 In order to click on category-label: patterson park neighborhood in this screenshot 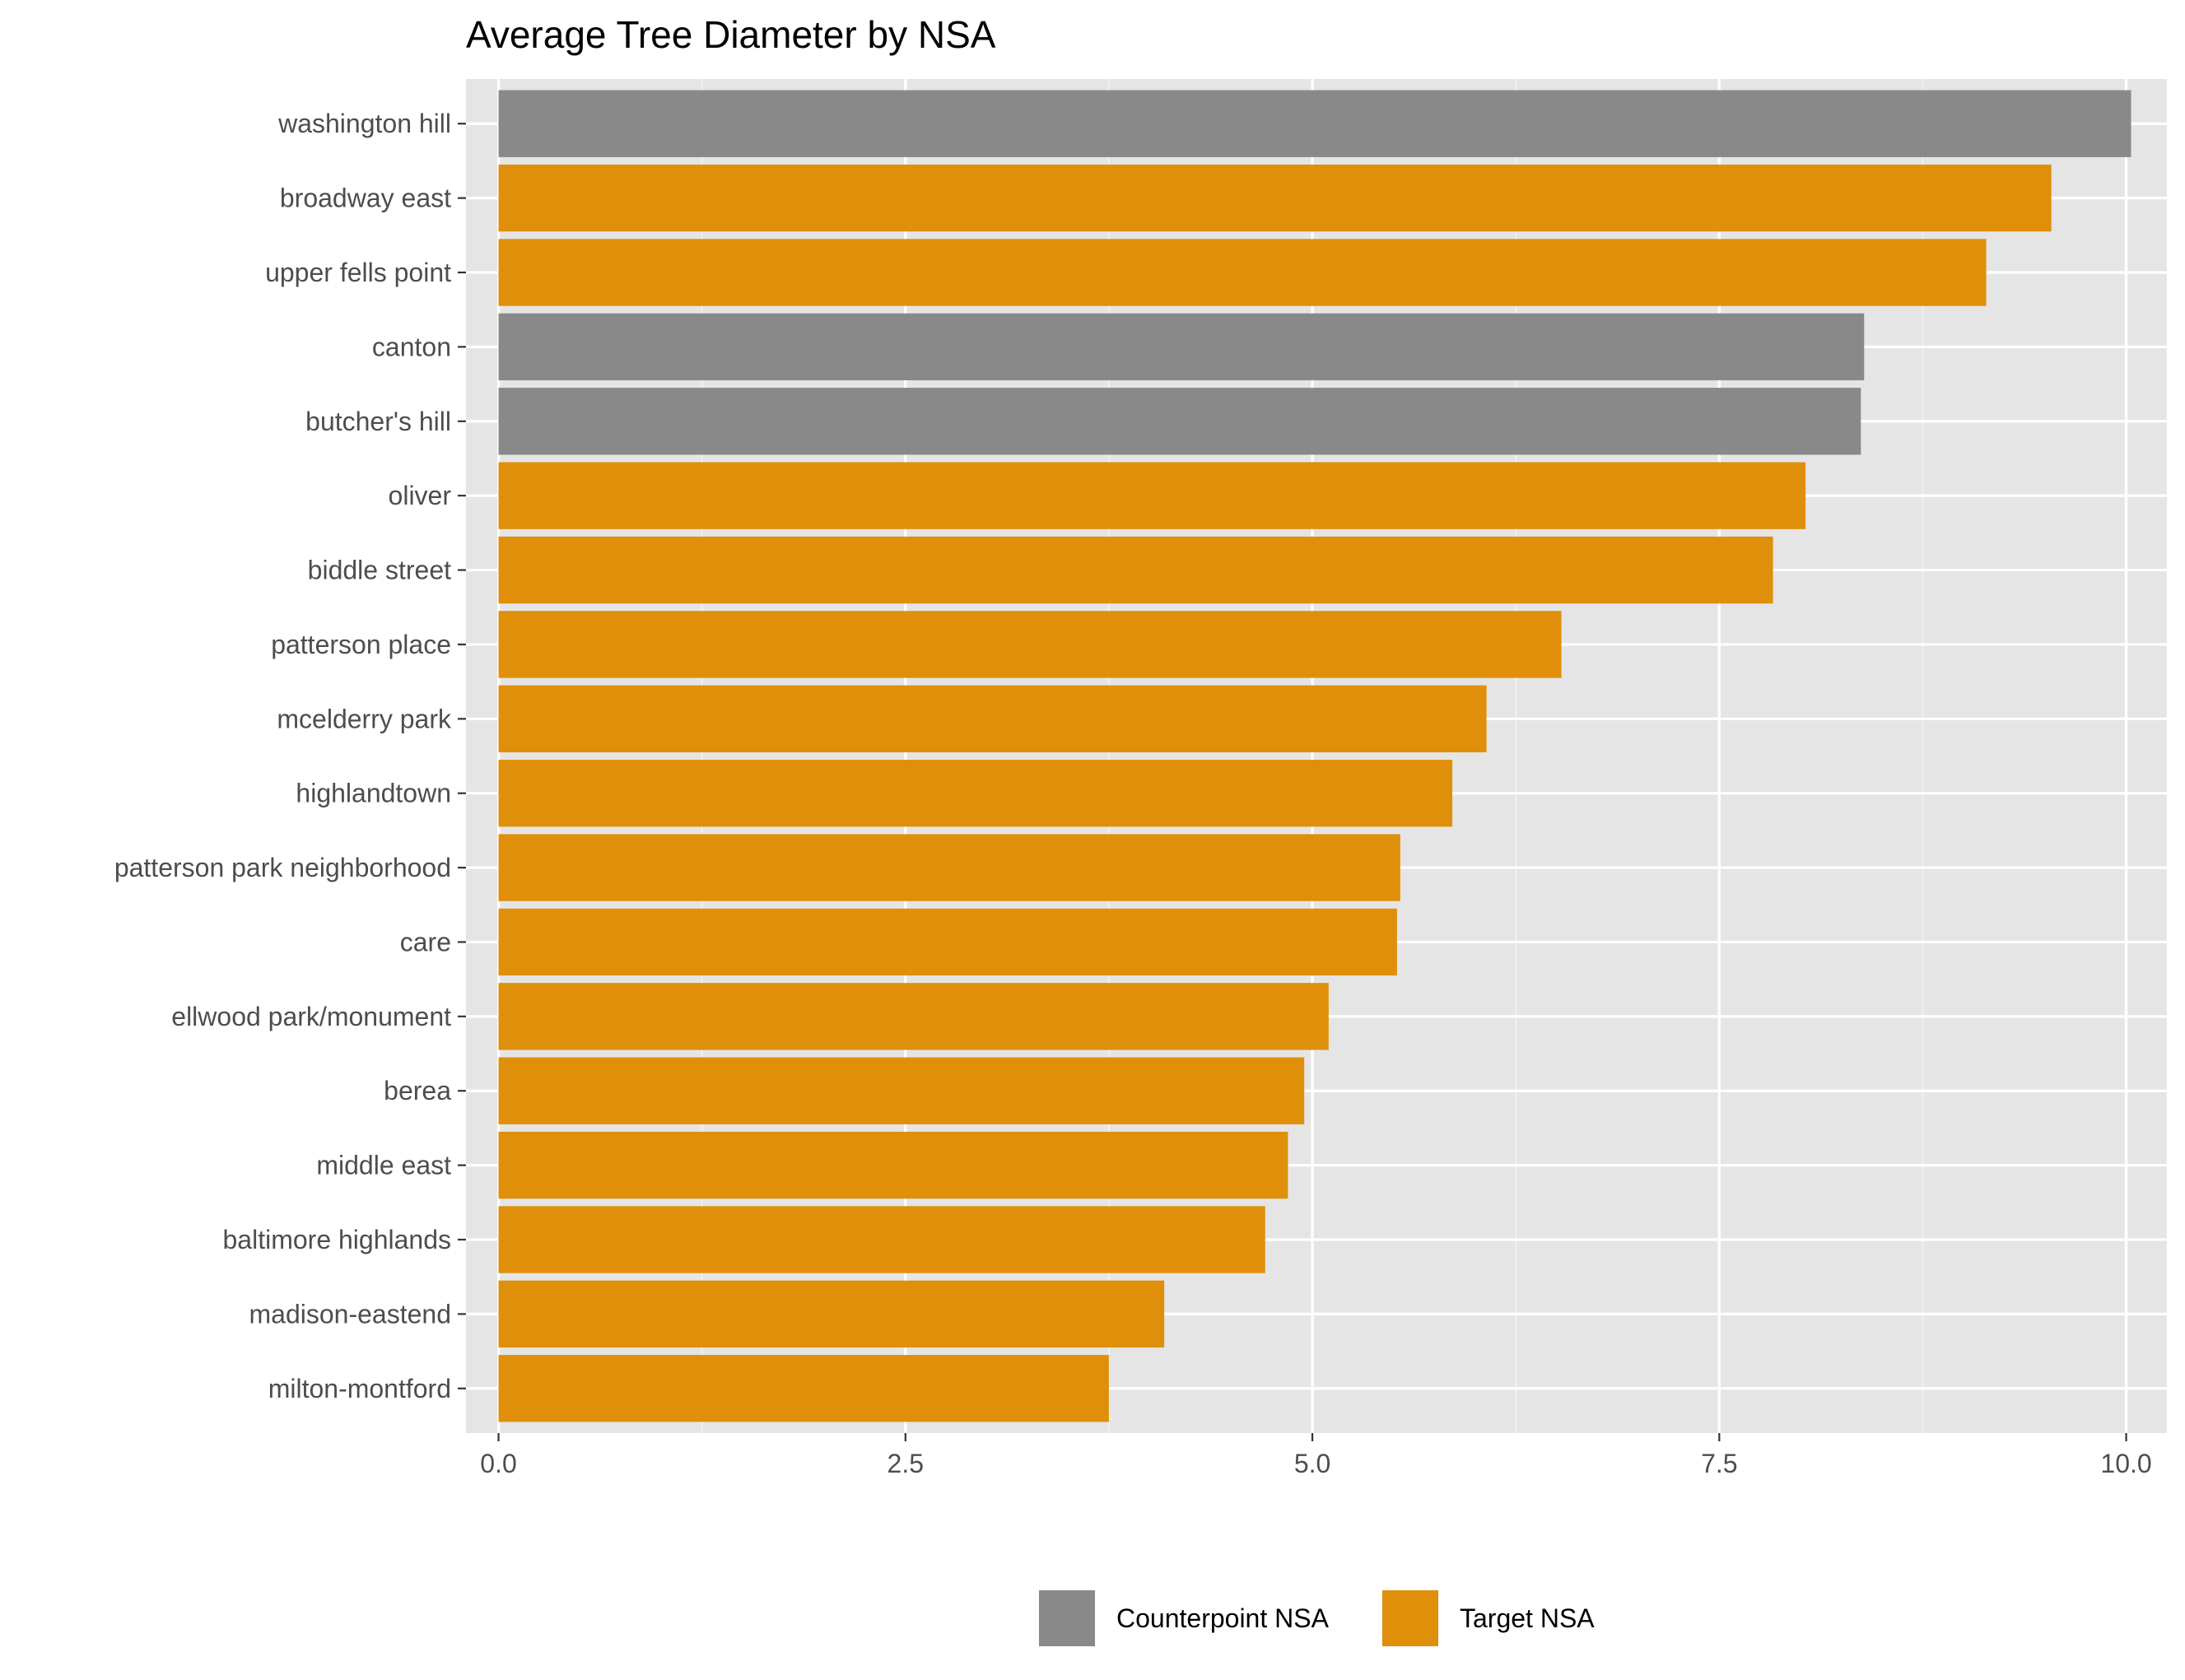, I will do `click(282, 867)`.